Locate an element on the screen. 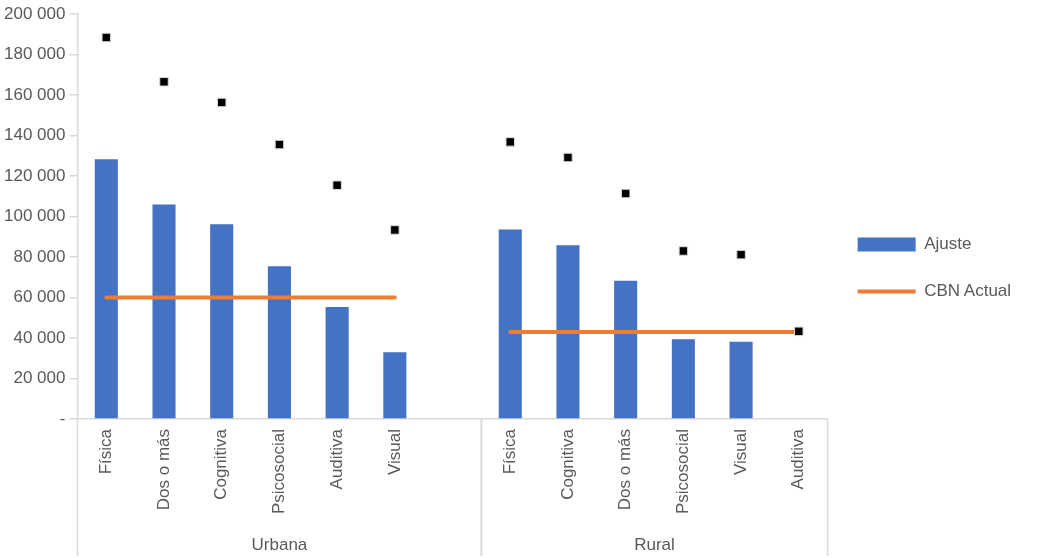 This screenshot has width=1042, height=558. y-tick-label: 160 000 is located at coordinates (35, 94).